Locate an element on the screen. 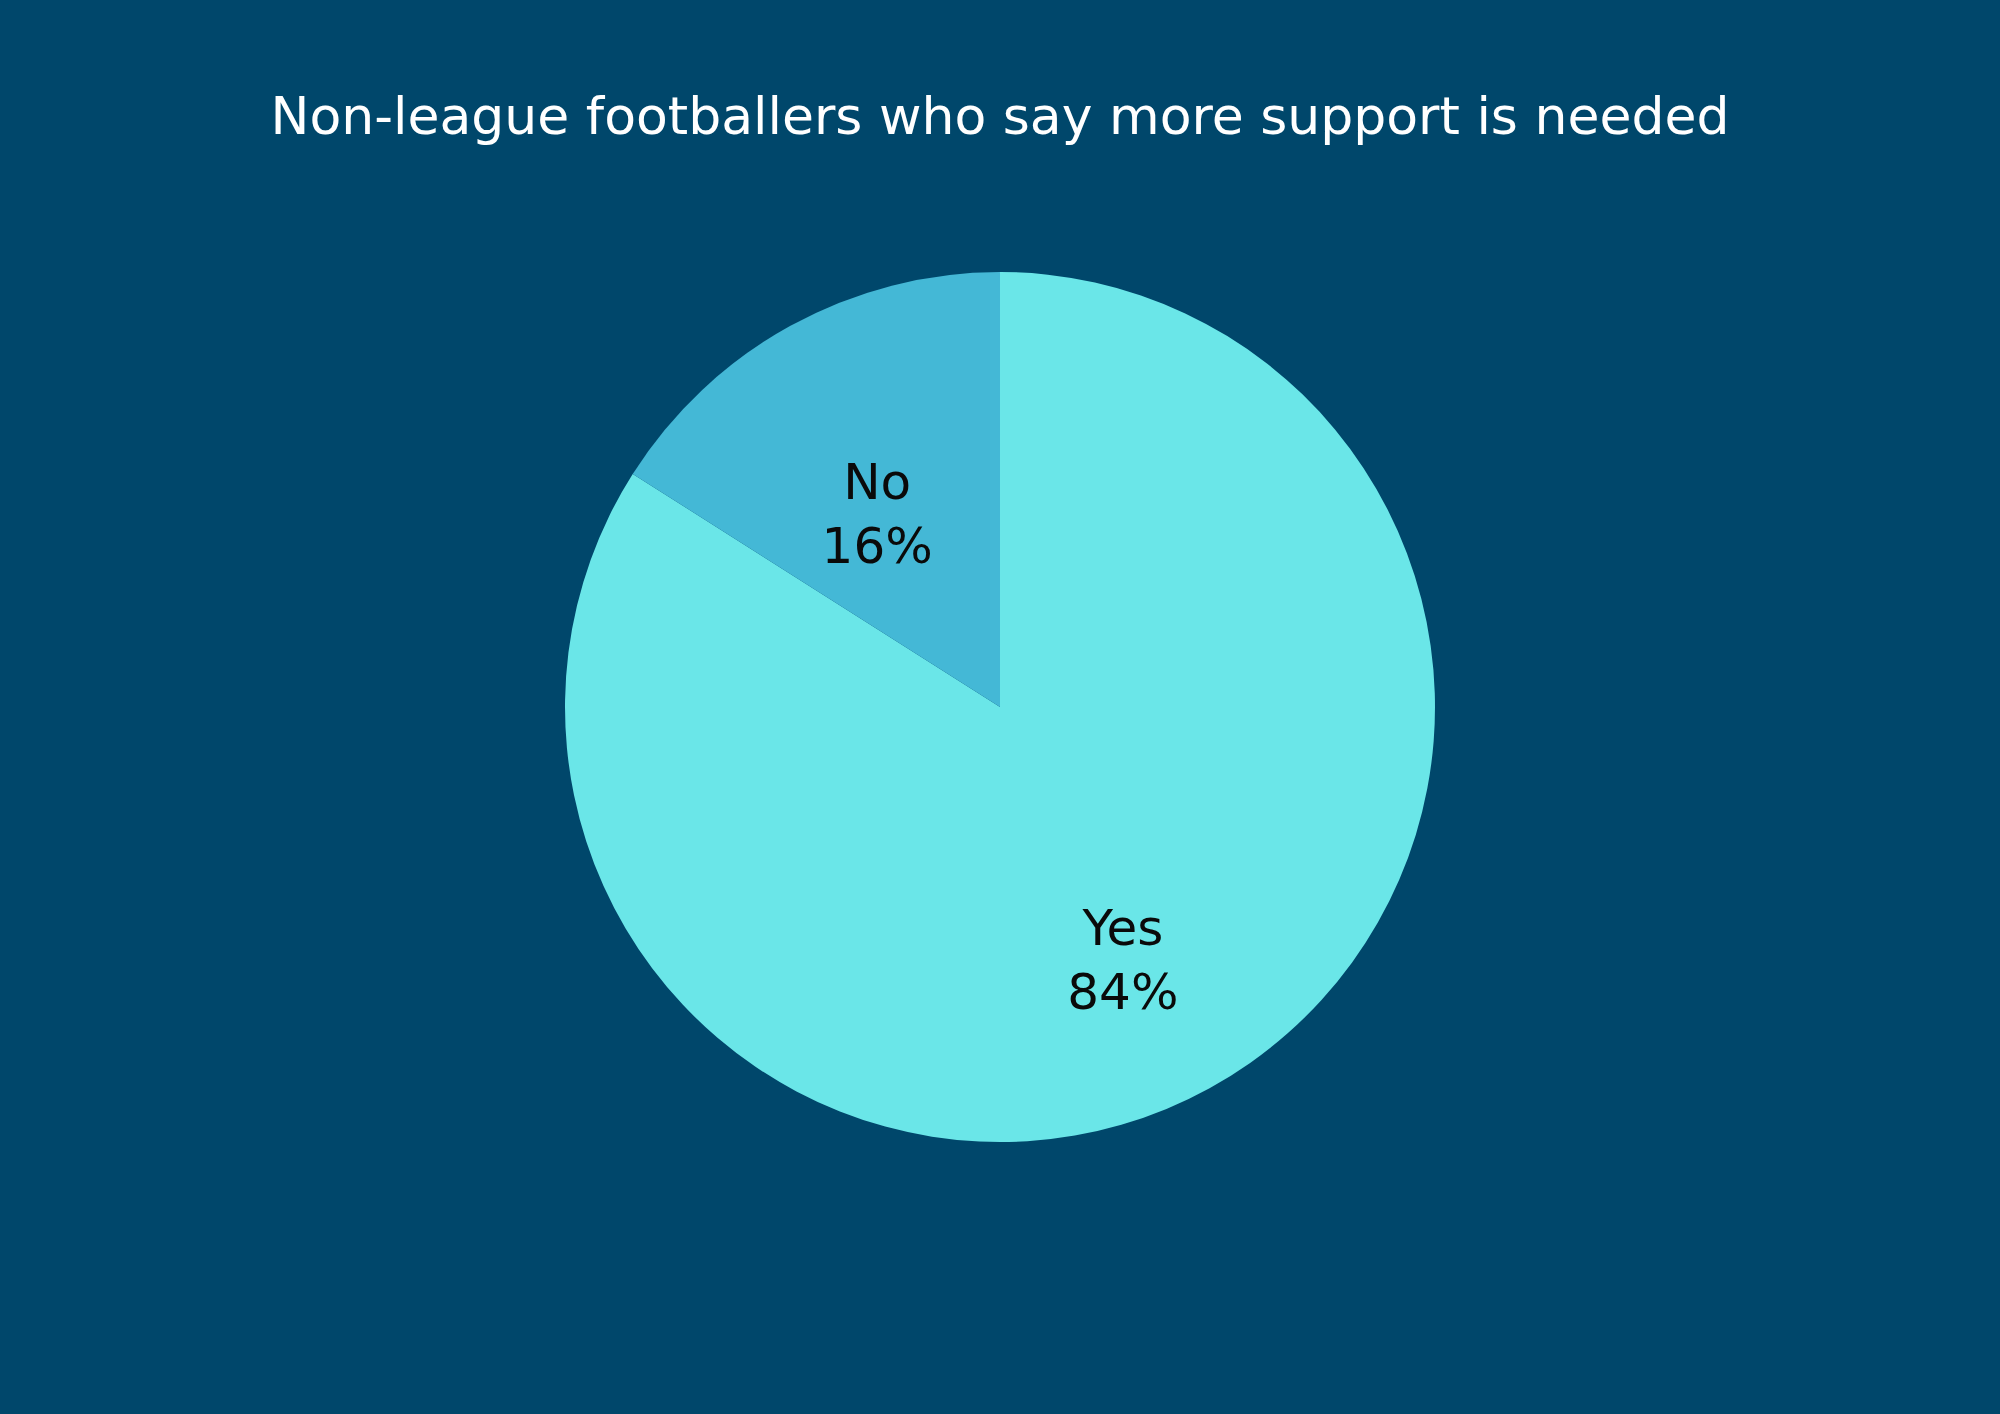 The width and height of the screenshot is (2000, 1414). chart-title: Non-league footballers who say more support is needed is located at coordinates (1000, 116).